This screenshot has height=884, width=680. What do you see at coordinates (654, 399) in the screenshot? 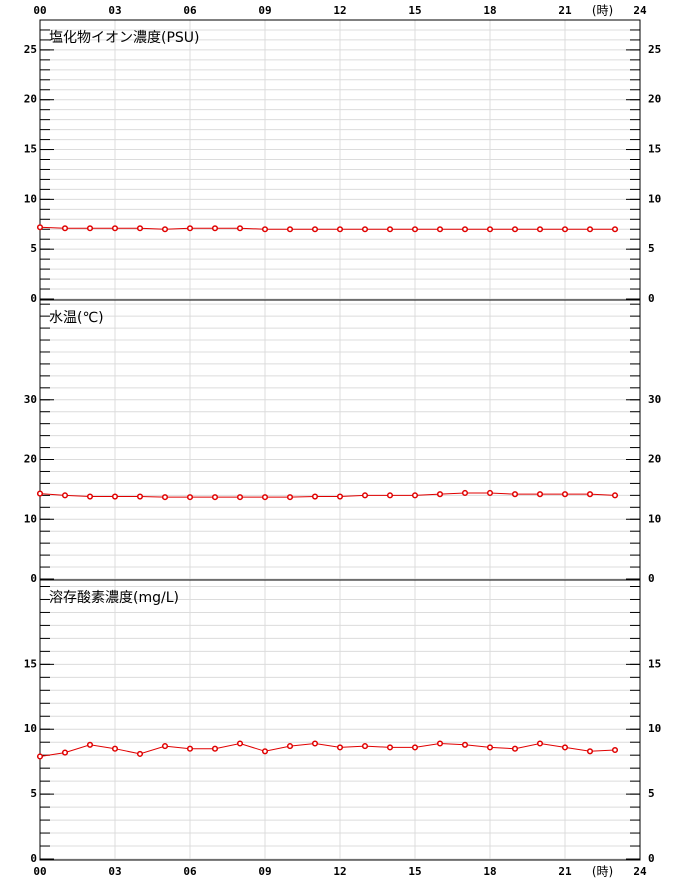
I see `y-tick-label: 30` at bounding box center [654, 399].